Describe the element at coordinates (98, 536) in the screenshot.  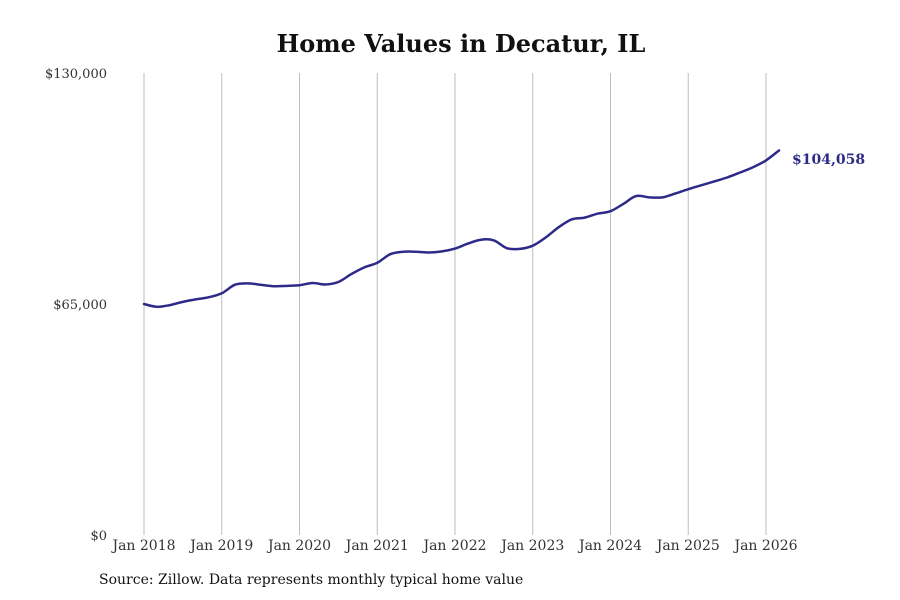
I see `y-tick-label: $0` at that location.